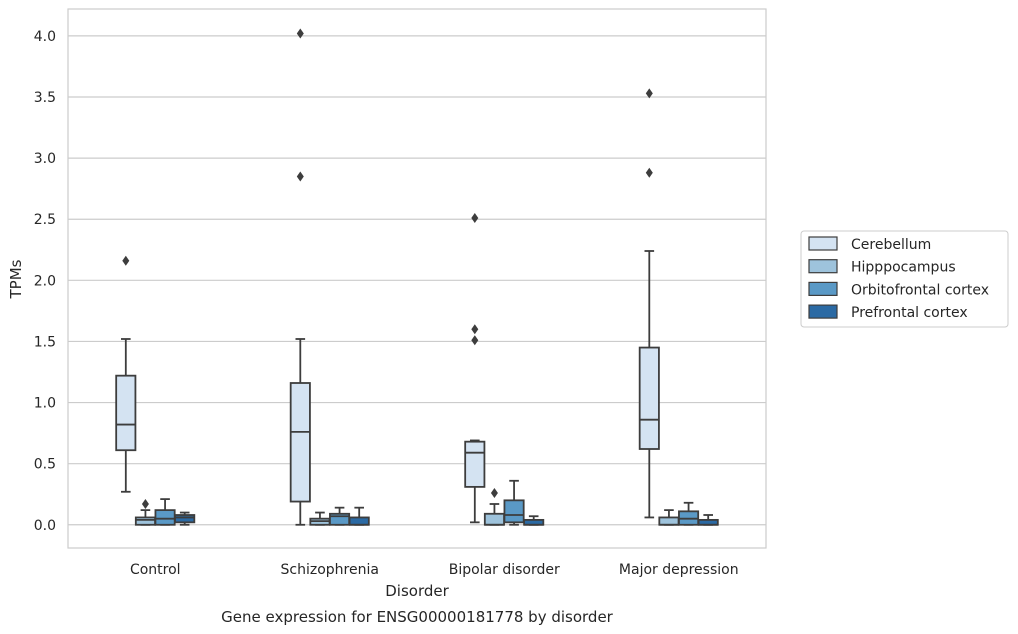 The height and width of the screenshot is (634, 1018). I want to click on legend-label: Orbitofrontal cortex, so click(920, 290).